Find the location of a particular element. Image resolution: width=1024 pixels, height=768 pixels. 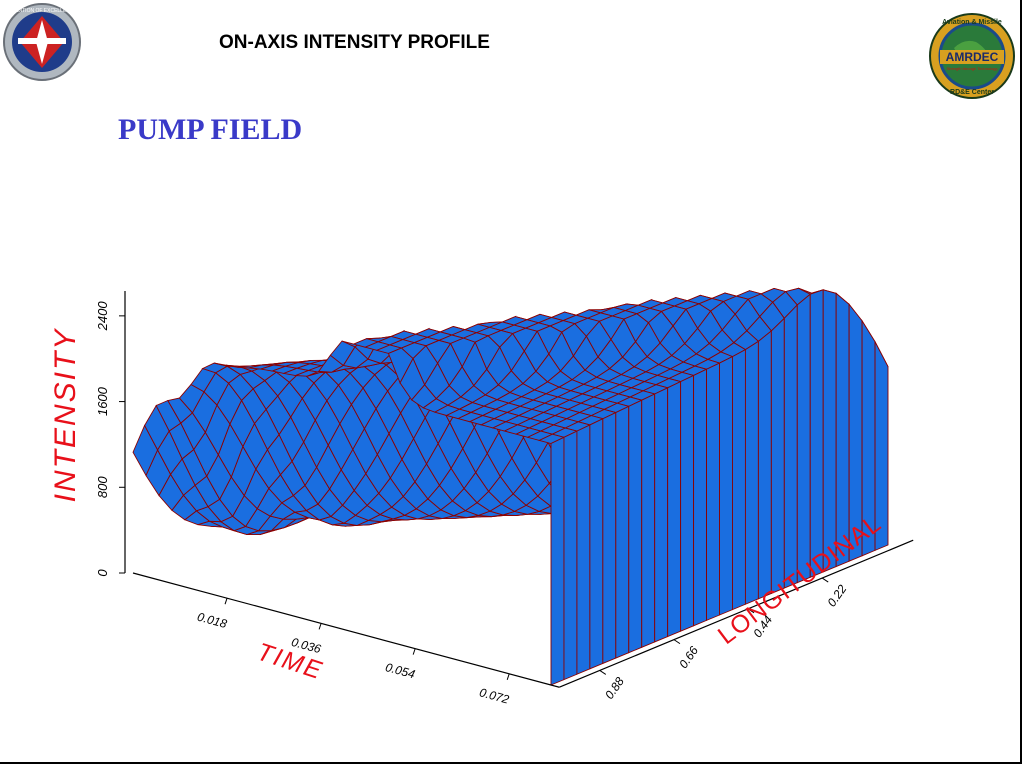

pump-field-label: PUMP FIELD is located at coordinates (210, 129).